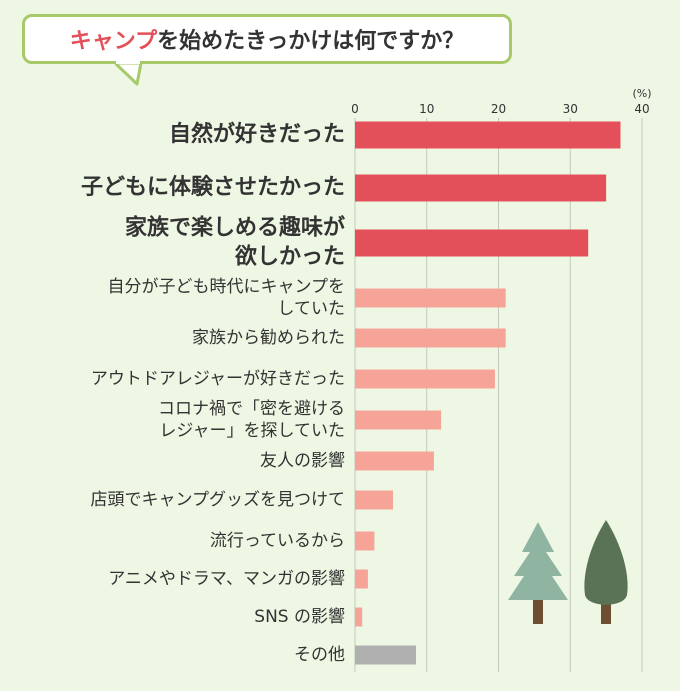 This screenshot has width=680, height=691. I want to click on category-label: していた, so click(312, 309).